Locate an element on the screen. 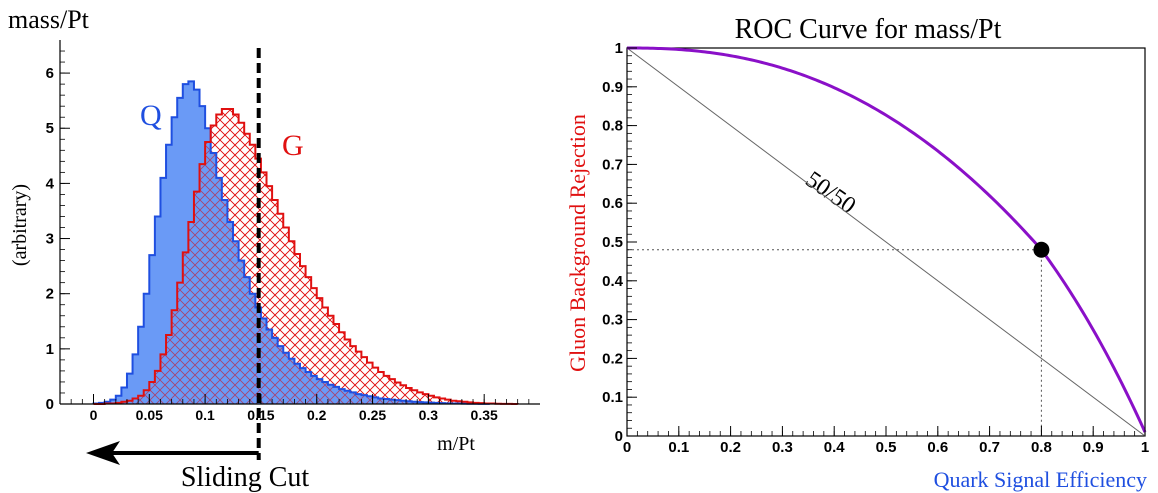 Image resolution: width=1158 pixels, height=493 pixels. roc-y-tick-label: 0 is located at coordinates (619, 436).